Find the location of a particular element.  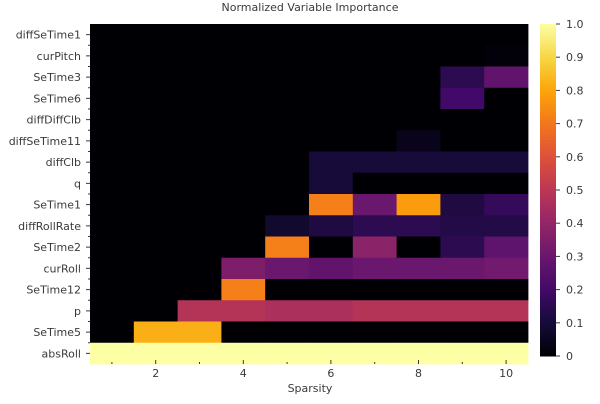

x-tick-label: 4 is located at coordinates (243, 373).